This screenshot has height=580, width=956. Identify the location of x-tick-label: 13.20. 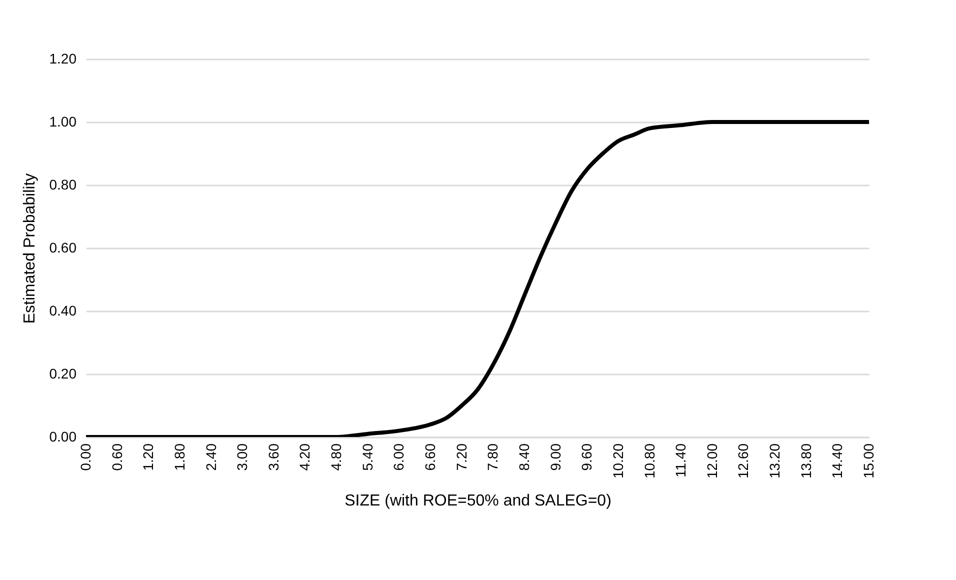
(774, 461).